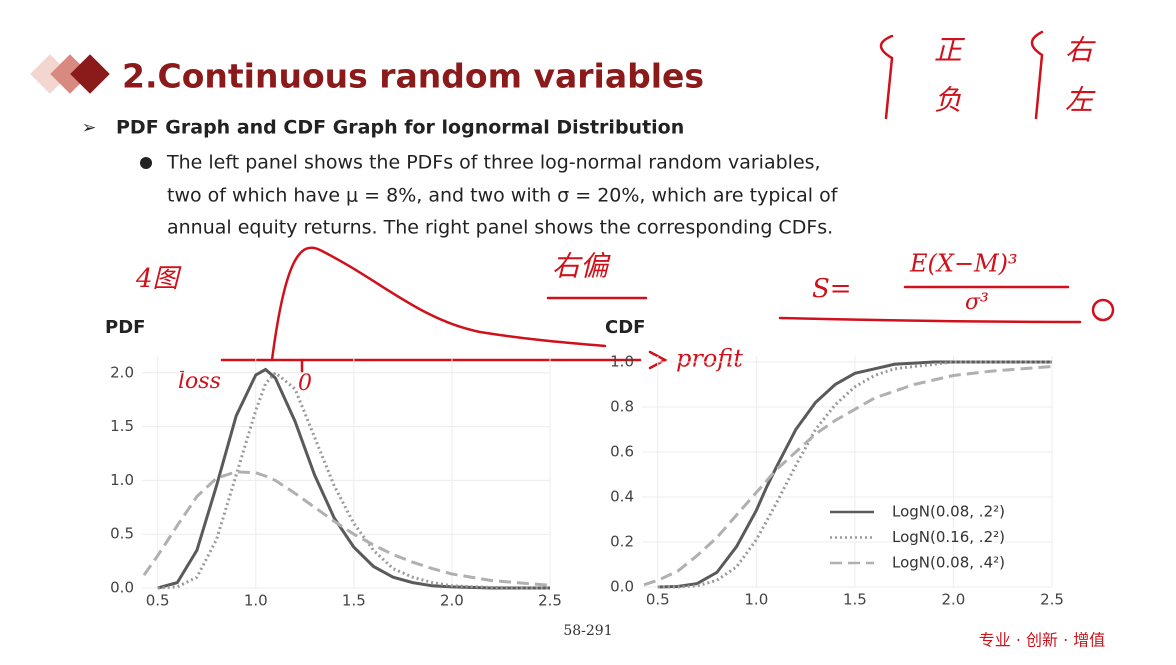 This screenshot has height=665, width=1176. I want to click on annotation: 负, so click(948, 100).